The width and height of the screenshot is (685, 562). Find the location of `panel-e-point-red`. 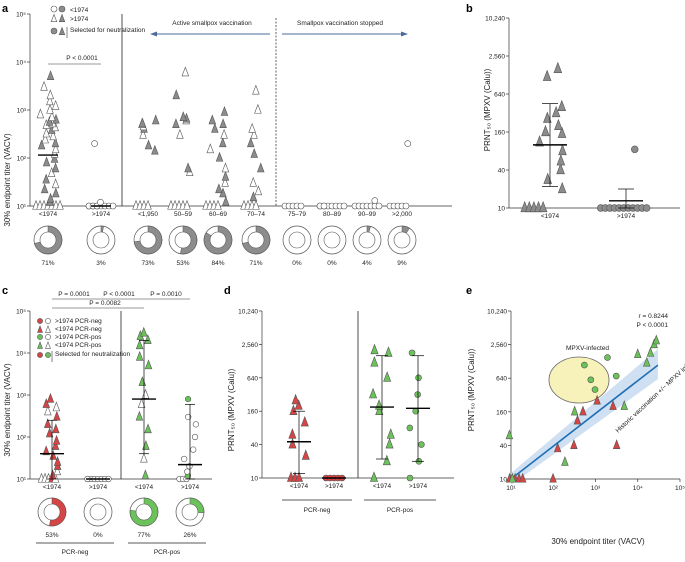

panel-e-point-red is located at coordinates (616, 444).